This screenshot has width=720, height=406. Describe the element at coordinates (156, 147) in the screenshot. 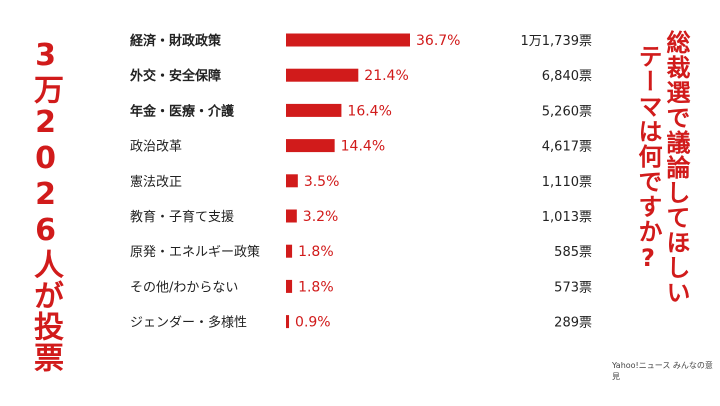

I see `category-label: 政治改革` at that location.